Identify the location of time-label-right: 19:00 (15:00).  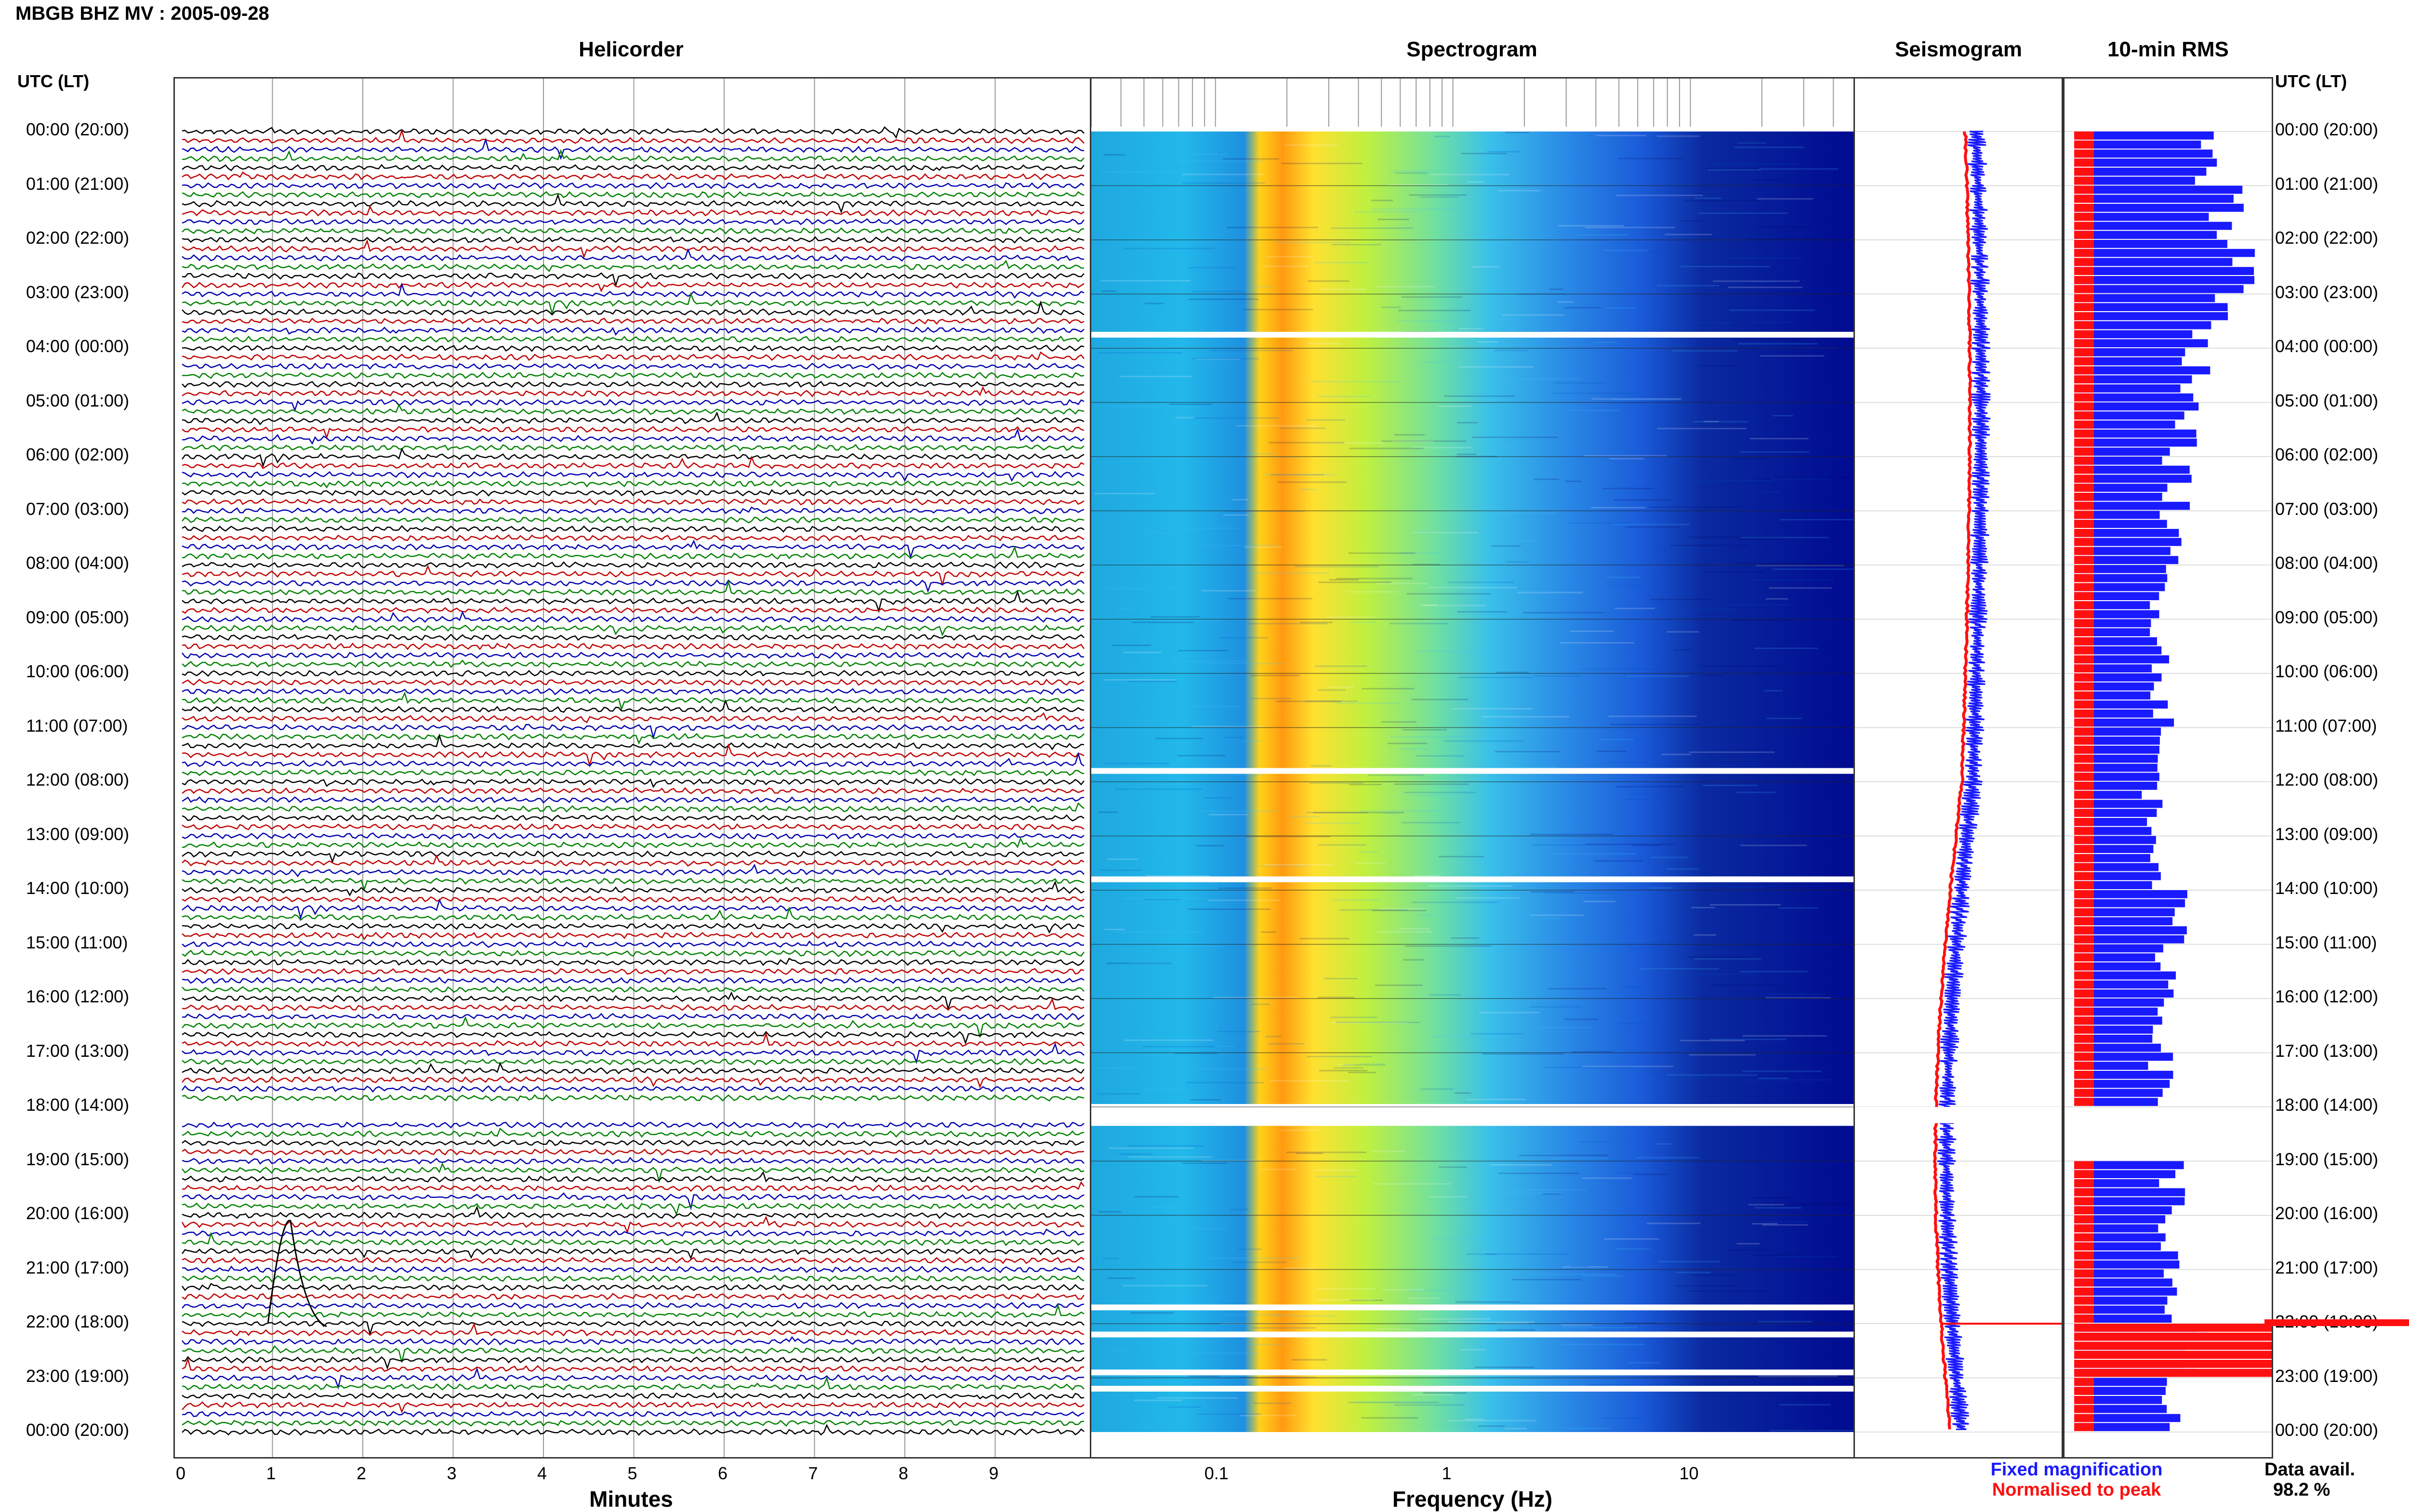
(2327, 1159).